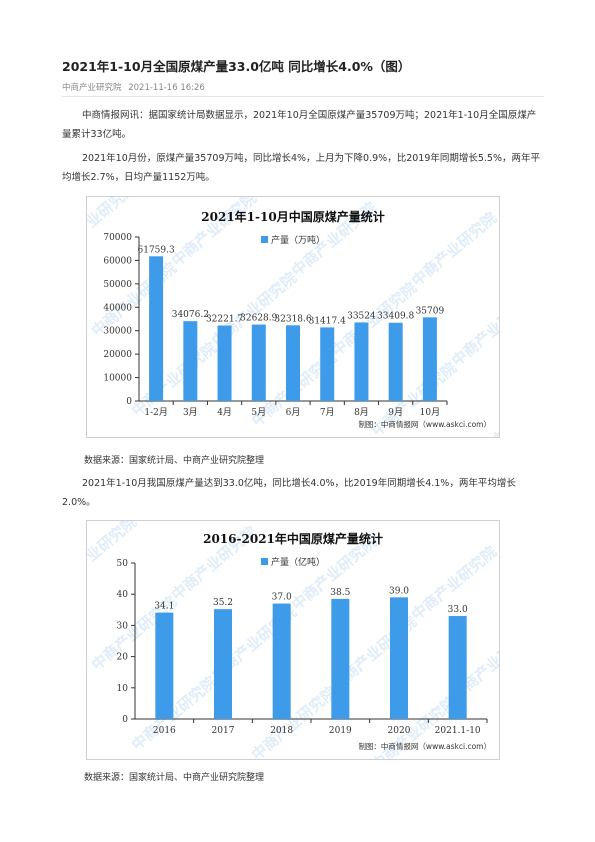 The height and width of the screenshot is (842, 595). What do you see at coordinates (156, 250) in the screenshot?
I see `data-label: 61759.3` at bounding box center [156, 250].